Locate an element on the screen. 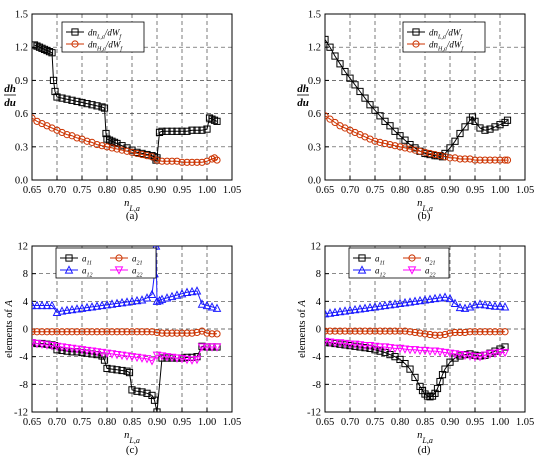 This screenshot has height=461, width=550. legend-label: a12 is located at coordinates (380, 272).